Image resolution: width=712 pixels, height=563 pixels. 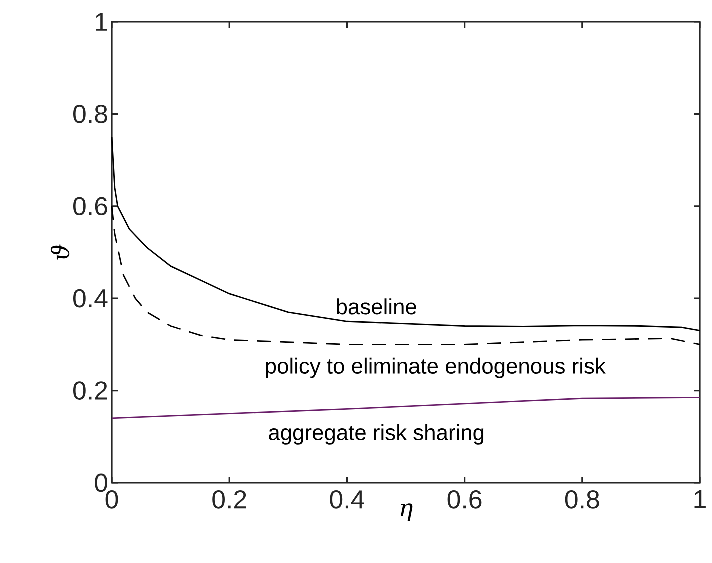 What do you see at coordinates (90, 206) in the screenshot?
I see `y-tick-label: 0.6` at bounding box center [90, 206].